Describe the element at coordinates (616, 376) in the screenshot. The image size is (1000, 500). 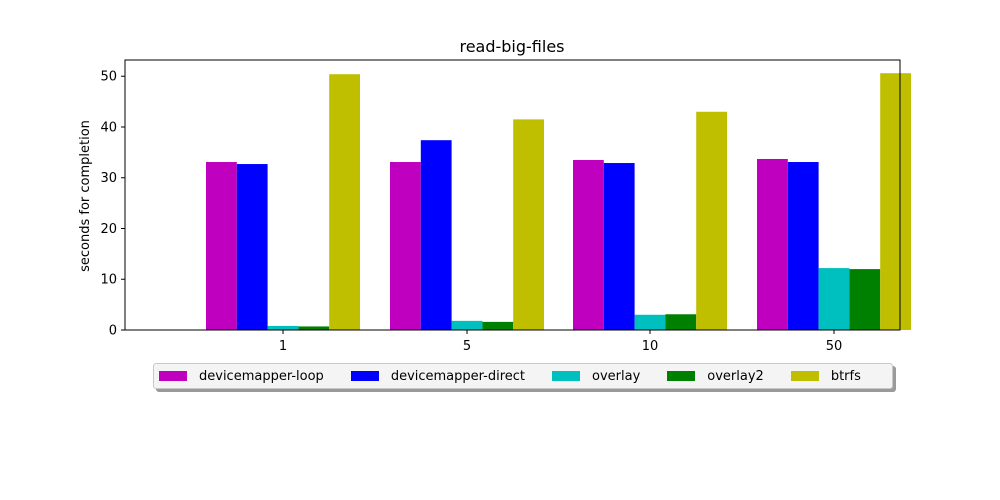
I see `legend-label: overlay` at that location.